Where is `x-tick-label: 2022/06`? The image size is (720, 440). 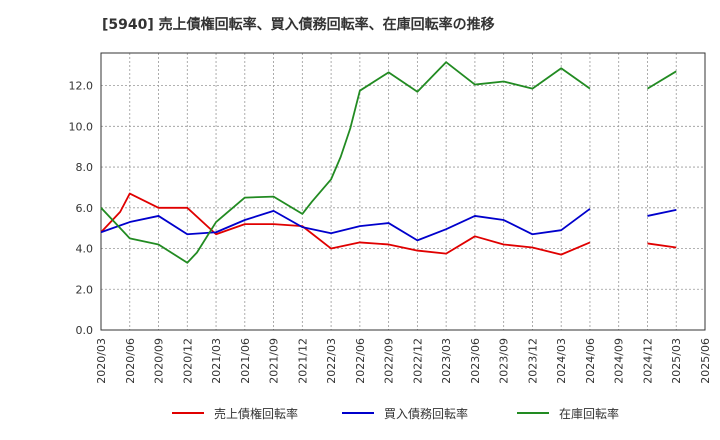 x-tick-label: 2022/06 is located at coordinates (360, 361).